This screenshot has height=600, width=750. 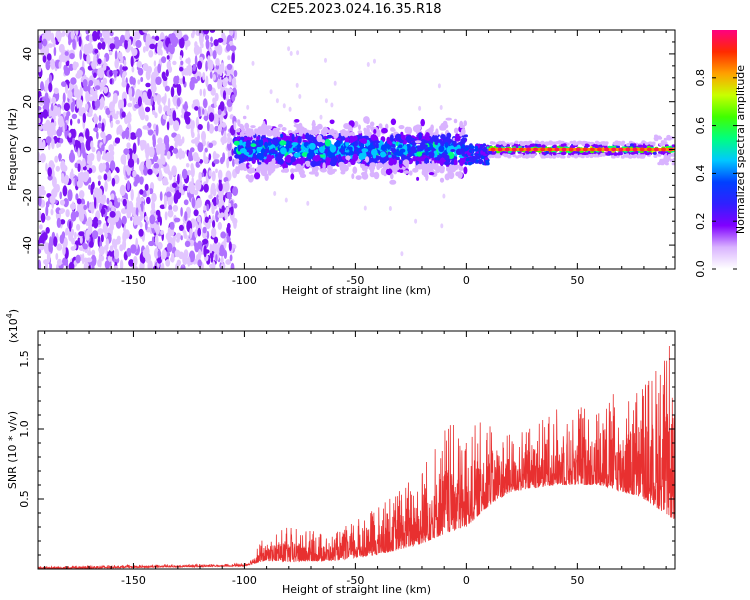 I want to click on x-axis-label: Height of straight line (km), so click(x=356, y=589).